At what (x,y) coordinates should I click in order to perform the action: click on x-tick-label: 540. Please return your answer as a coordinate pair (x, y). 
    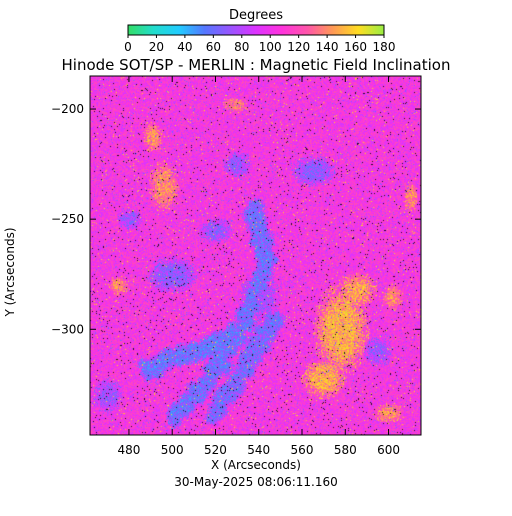
    Looking at the image, I should click on (258, 450).